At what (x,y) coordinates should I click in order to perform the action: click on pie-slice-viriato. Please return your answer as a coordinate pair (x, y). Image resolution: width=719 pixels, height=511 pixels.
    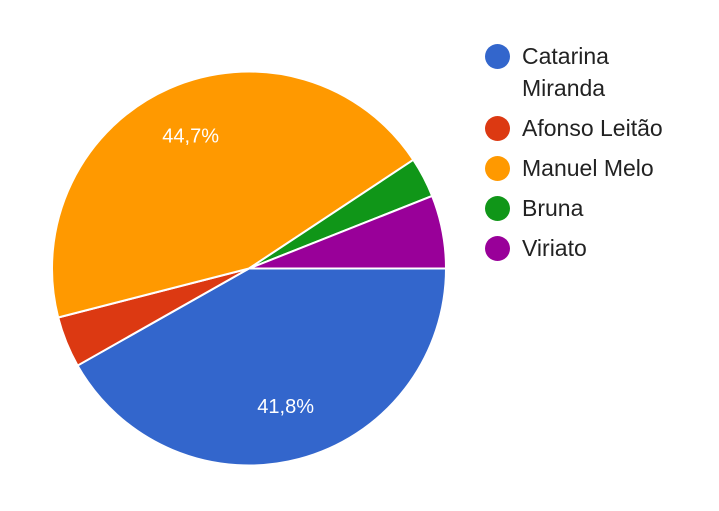
    Looking at the image, I should click on (348, 232).